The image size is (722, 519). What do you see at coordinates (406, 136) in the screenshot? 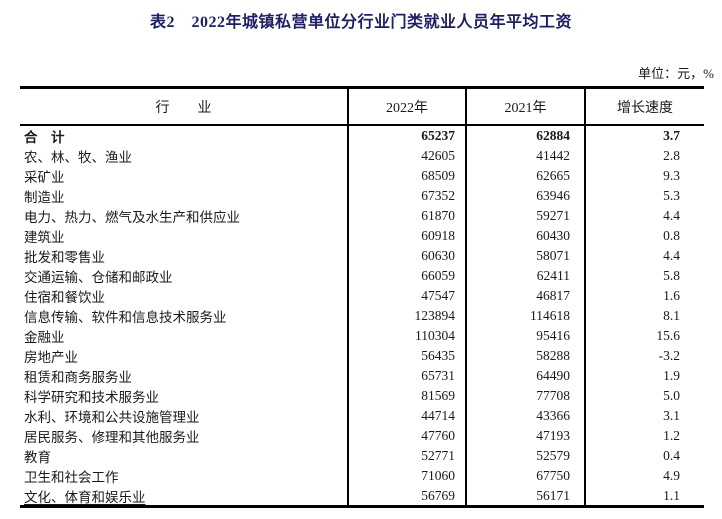
I see `value-2022-cell: 65237` at bounding box center [406, 136].